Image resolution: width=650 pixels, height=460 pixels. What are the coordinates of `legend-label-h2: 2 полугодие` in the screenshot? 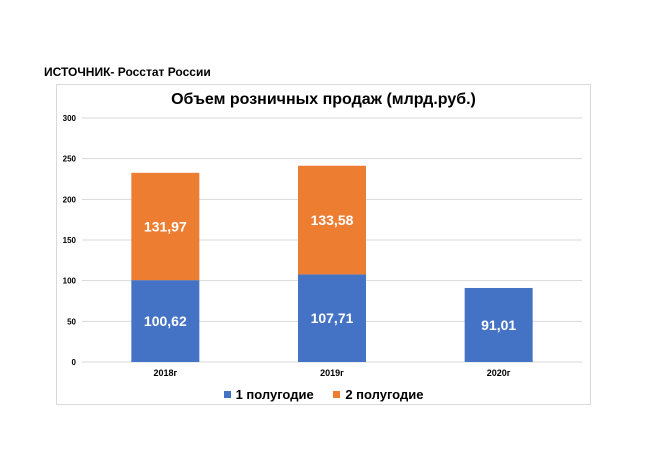 It's located at (384, 394).